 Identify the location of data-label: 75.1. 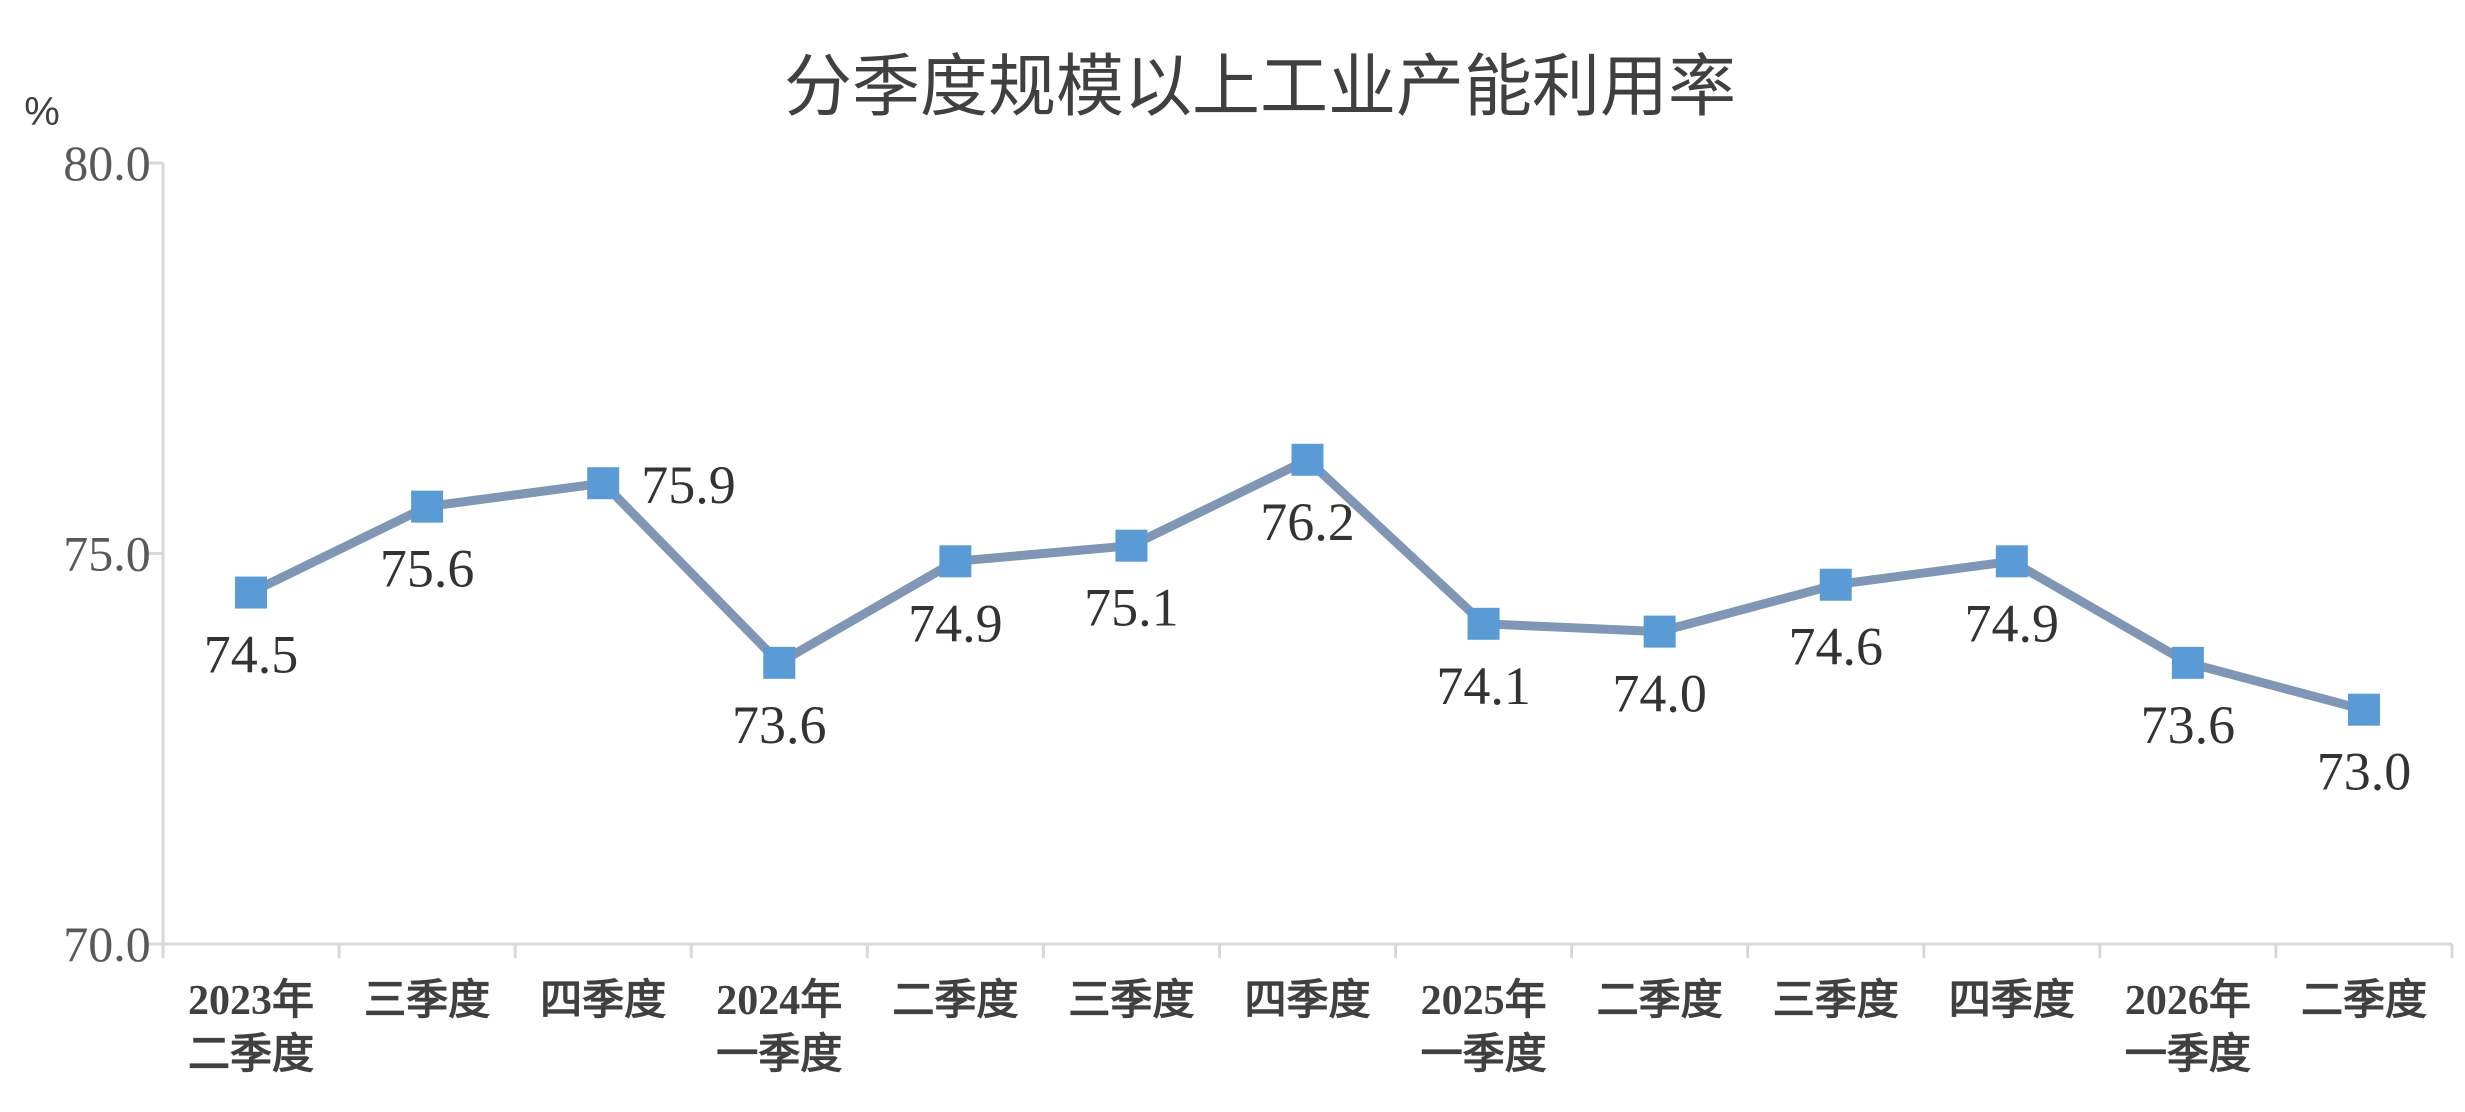
(1131, 608).